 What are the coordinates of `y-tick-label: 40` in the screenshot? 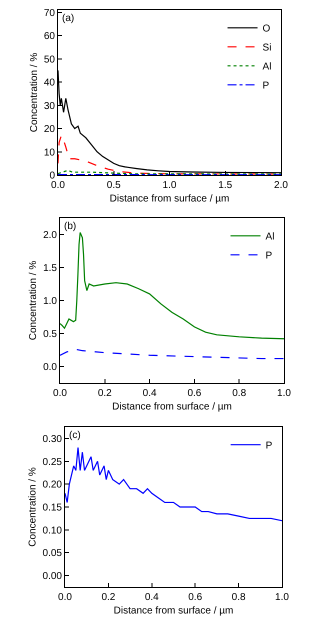 It's located at (50, 83).